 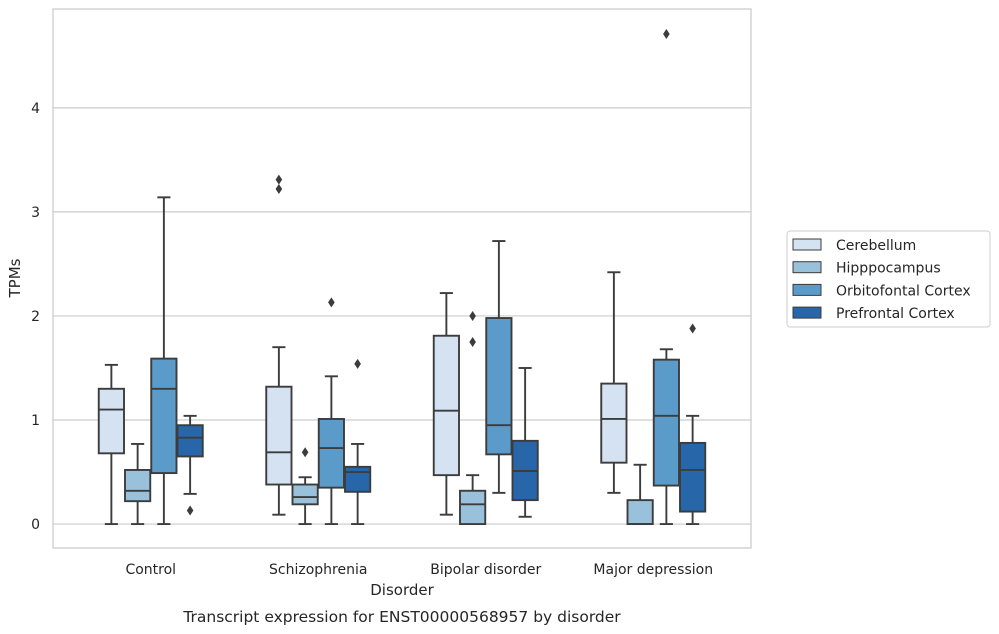 What do you see at coordinates (15, 278) in the screenshot?
I see `y-axis-title: TPMs` at bounding box center [15, 278].